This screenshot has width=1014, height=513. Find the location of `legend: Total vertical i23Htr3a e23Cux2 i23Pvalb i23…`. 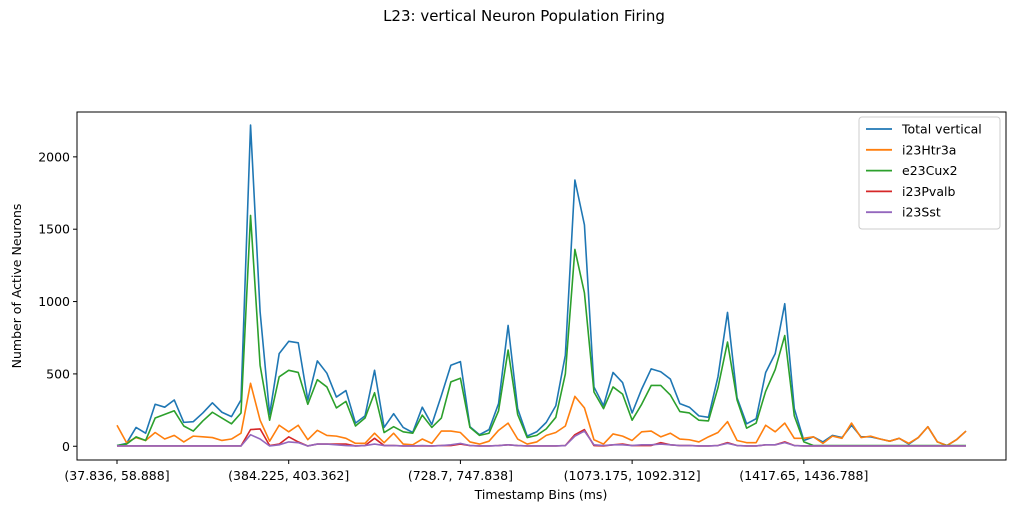

legend: Total vertical i23Htr3a e23Cux2 i23Pvalb i23… is located at coordinates (929, 173).